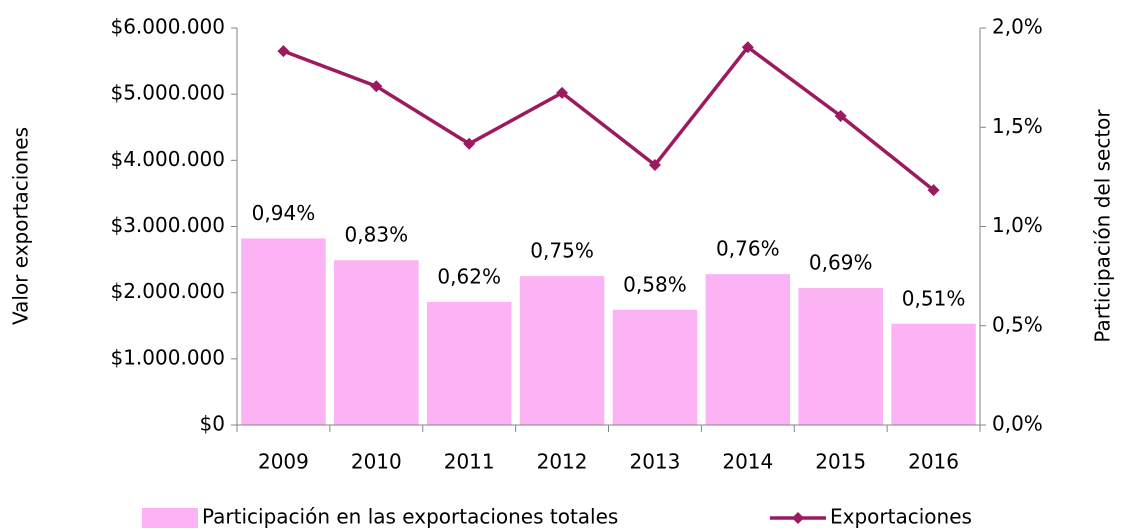 The image size is (1121, 531). I want to click on data-label: 0,76%, so click(748, 249).